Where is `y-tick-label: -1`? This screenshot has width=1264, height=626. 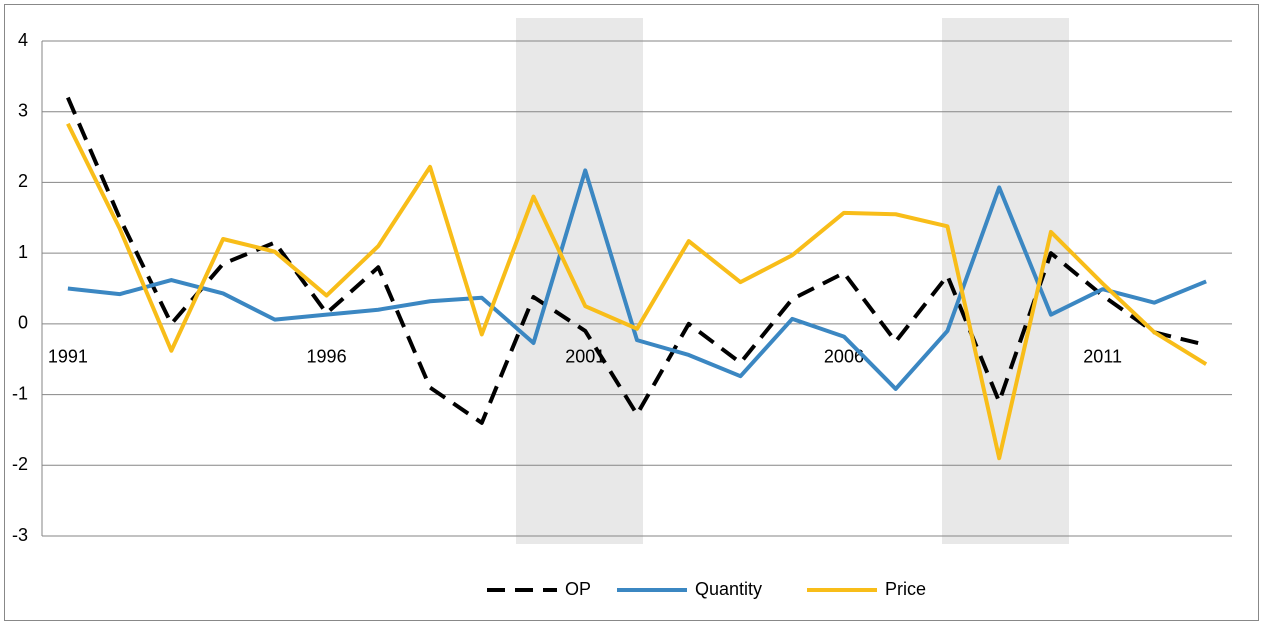 y-tick-label: -1 is located at coordinates (20, 393).